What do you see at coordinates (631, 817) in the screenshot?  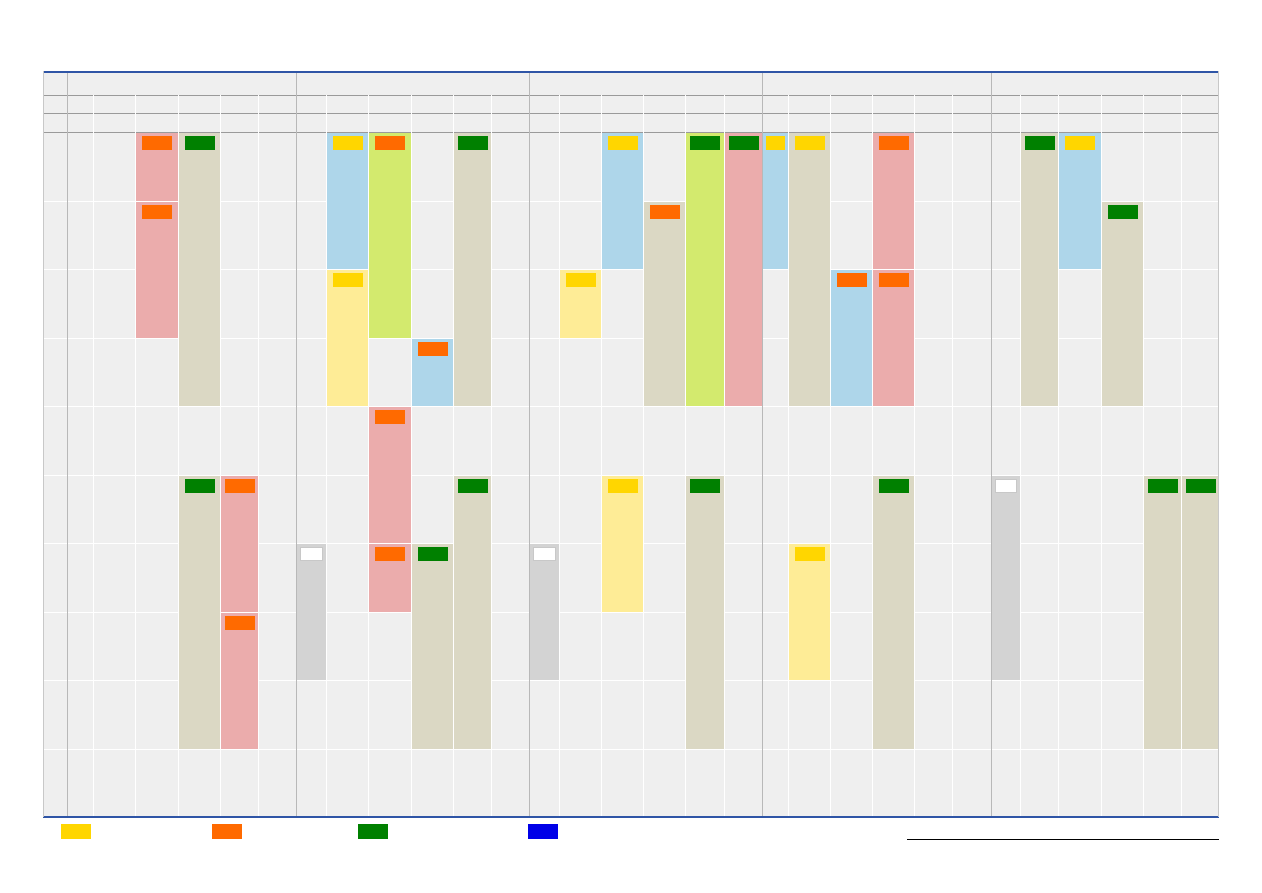 I see `frame-bottom` at bounding box center [631, 817].